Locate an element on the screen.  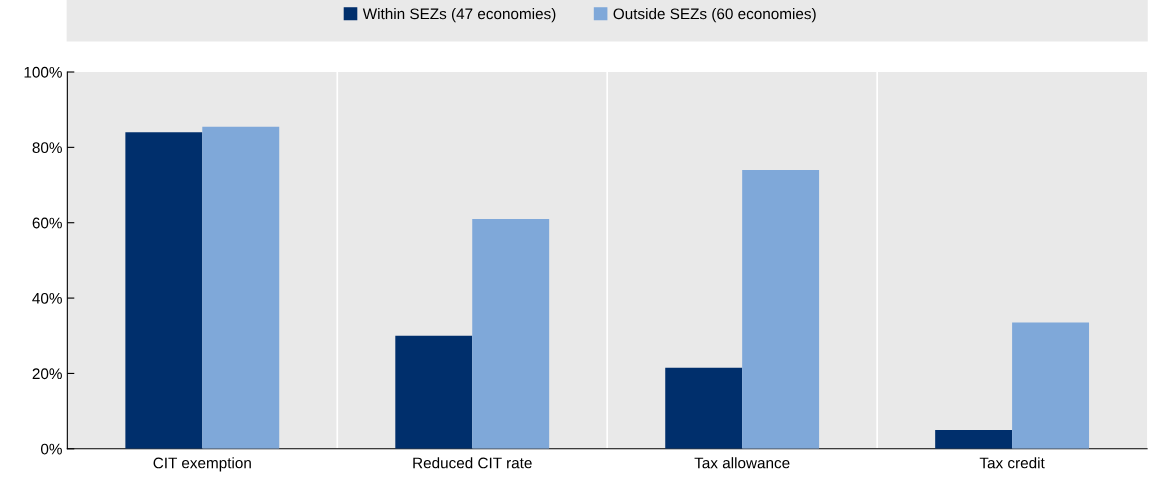
legend-label: Within SEZs (47 economies) is located at coordinates (459, 15).